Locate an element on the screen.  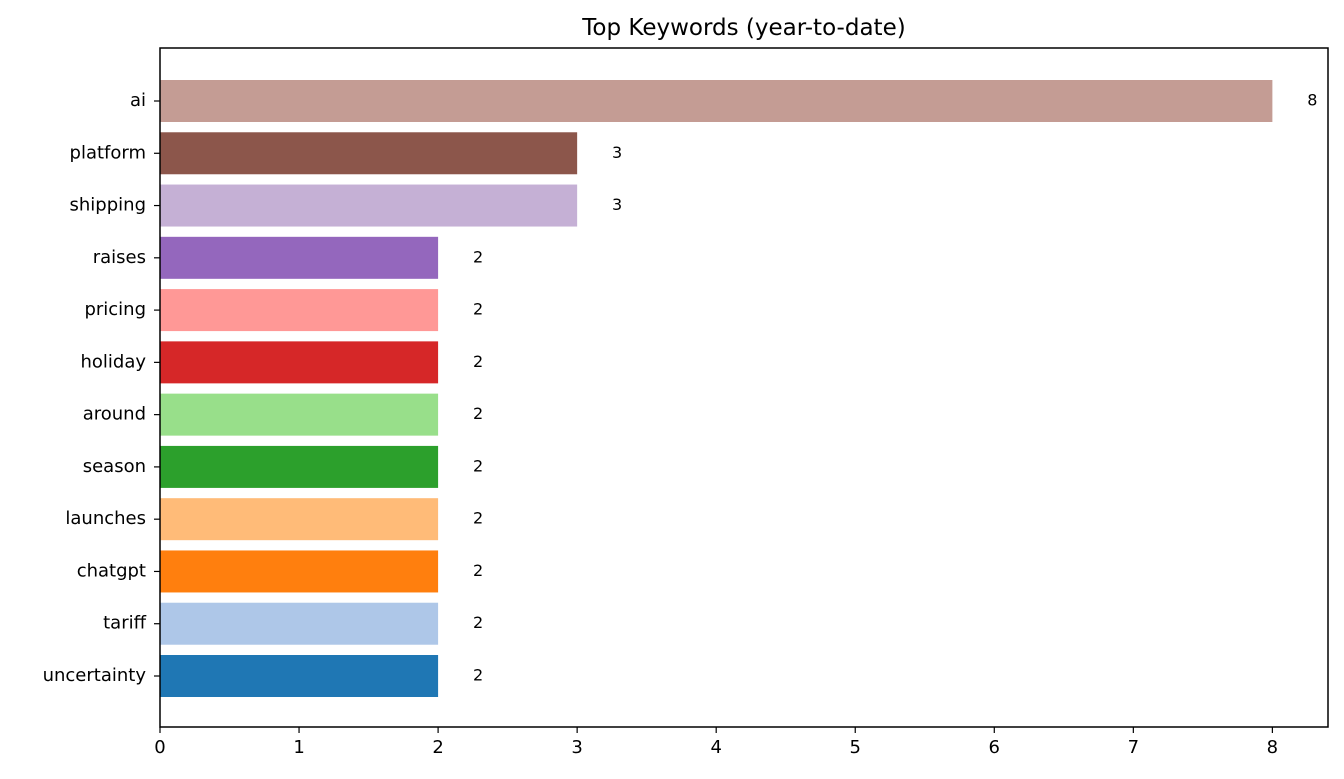
y-tick-label-raises: raises is located at coordinates (119, 257).